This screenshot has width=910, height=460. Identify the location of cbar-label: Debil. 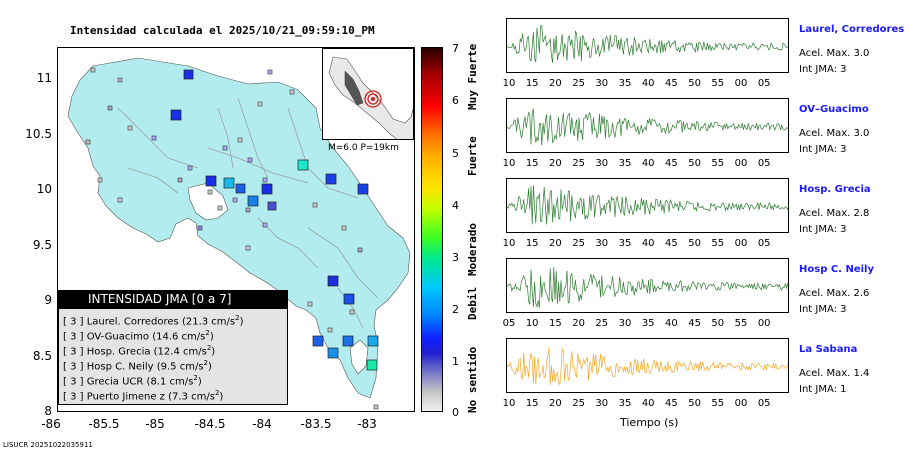
(472, 303).